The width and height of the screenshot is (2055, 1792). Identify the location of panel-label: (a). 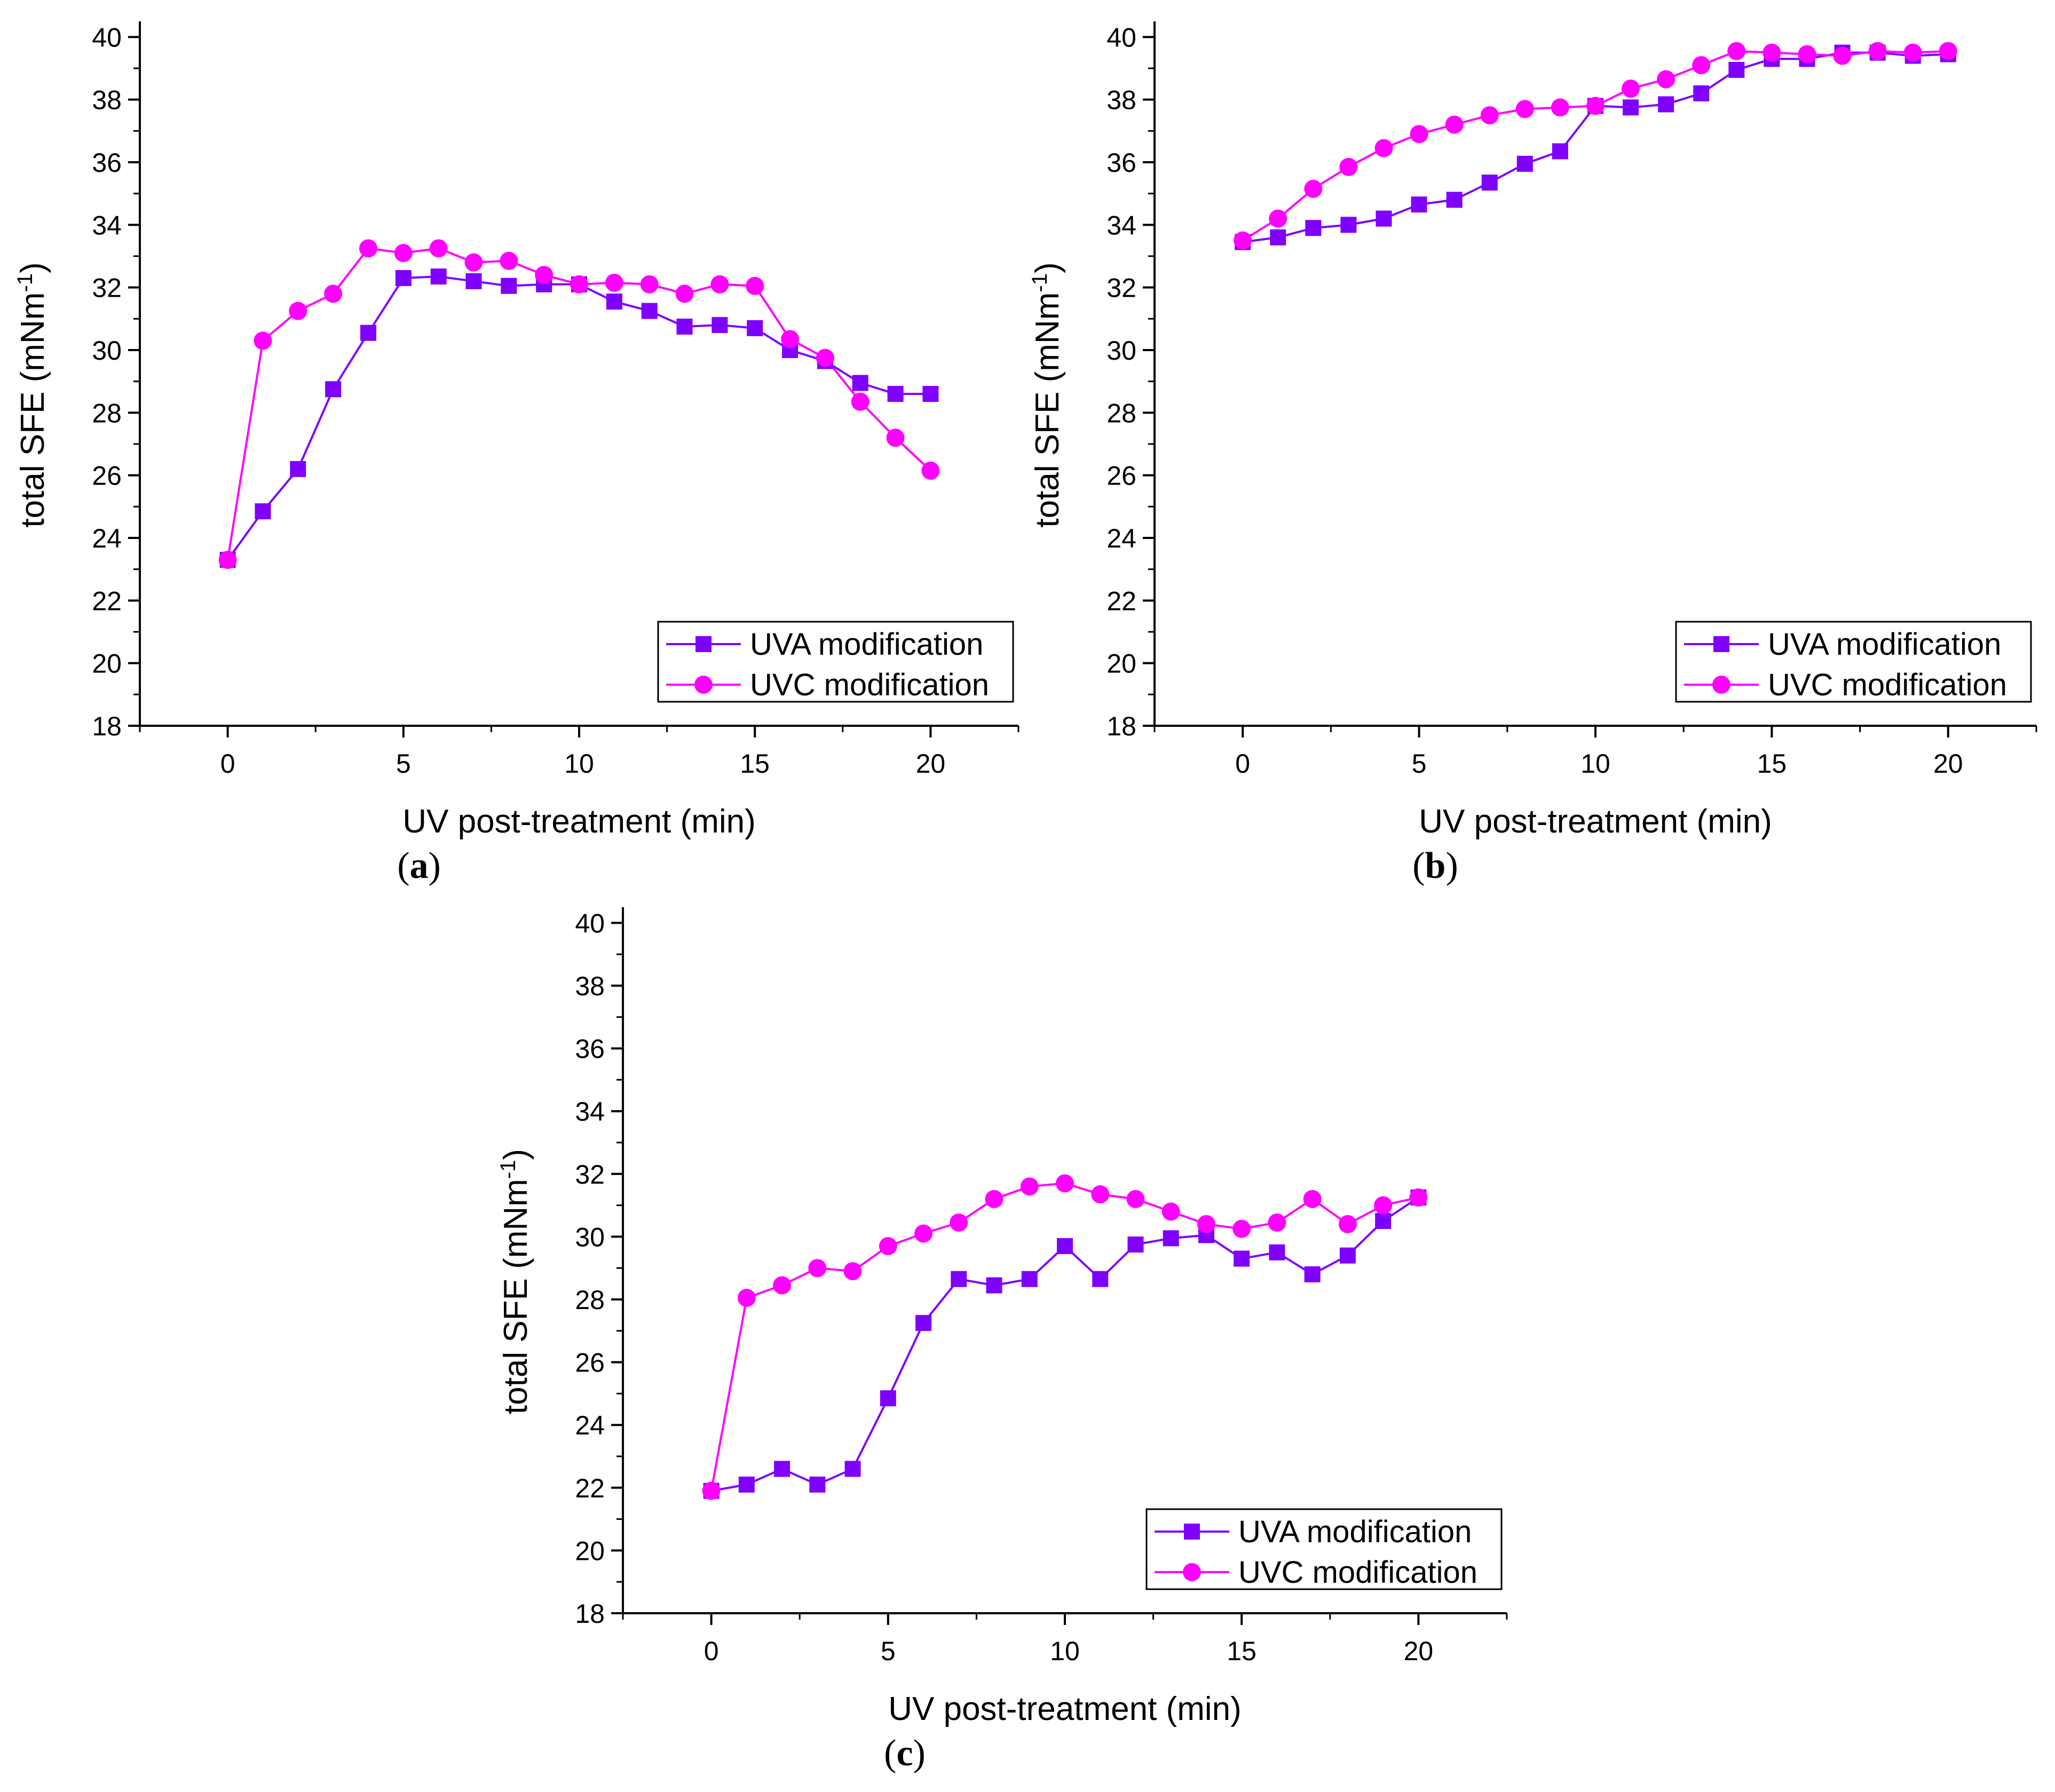
(419, 866).